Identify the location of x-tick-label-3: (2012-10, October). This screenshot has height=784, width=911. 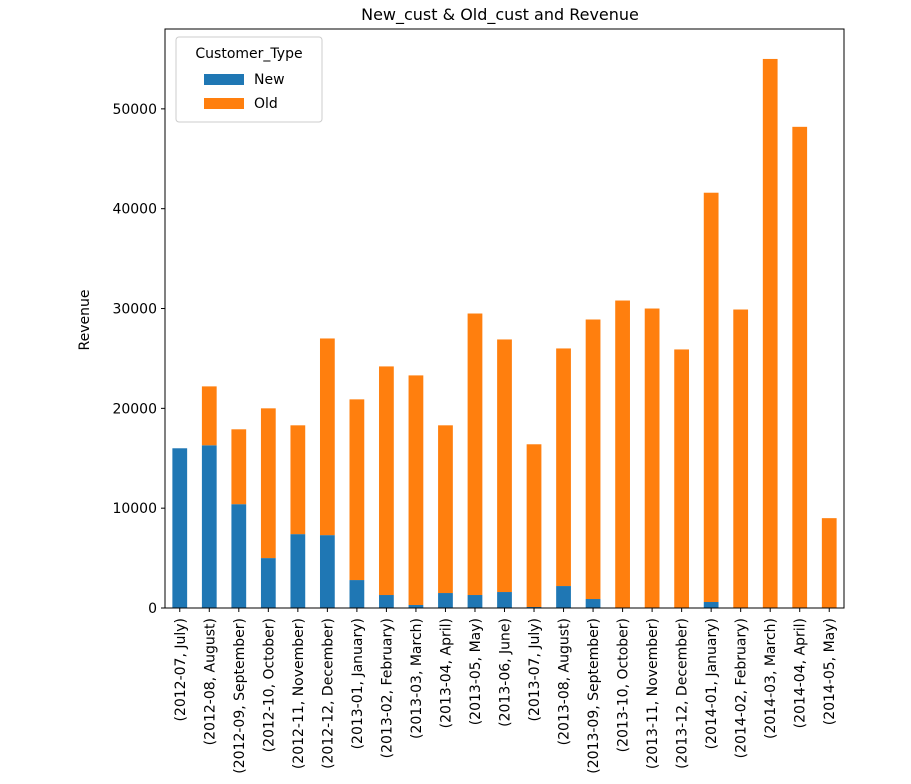
(269, 685).